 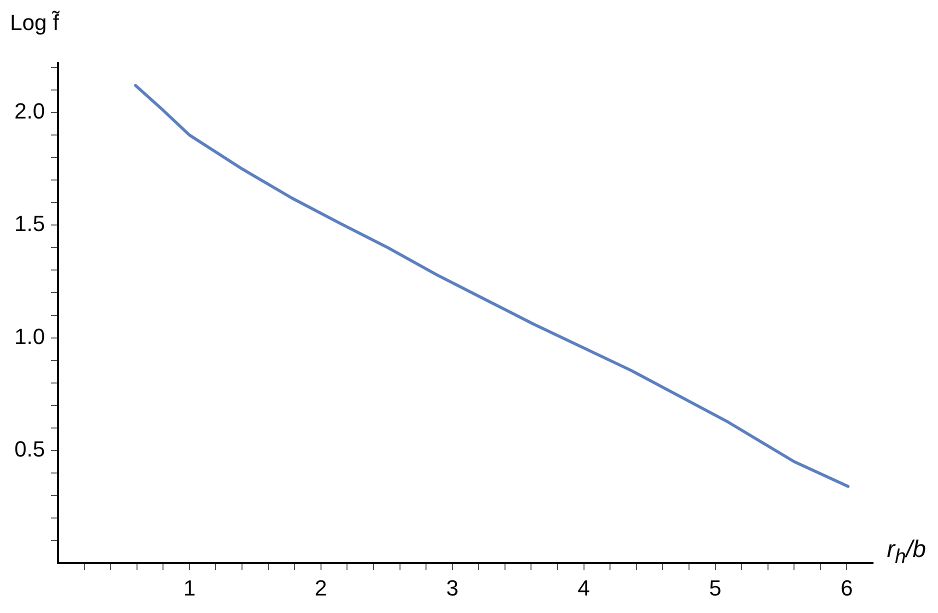 What do you see at coordinates (452, 587) in the screenshot?
I see `x-tick-label: 3` at bounding box center [452, 587].